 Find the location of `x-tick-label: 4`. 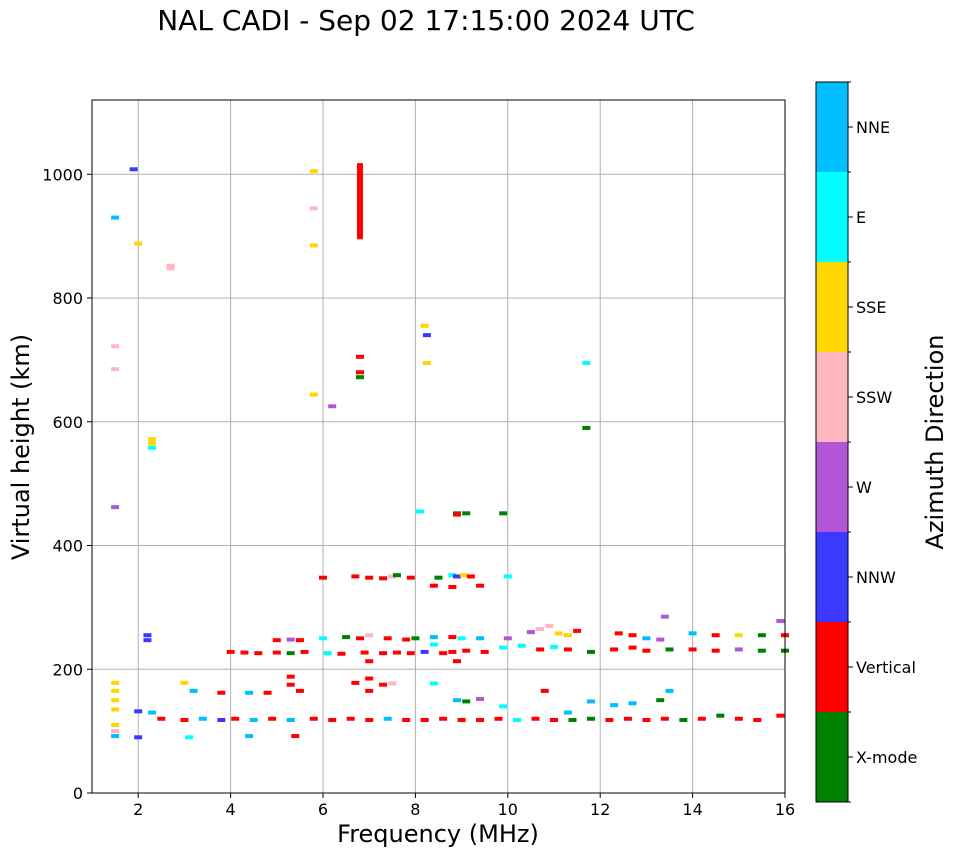

x-tick-label: 4 is located at coordinates (231, 809).